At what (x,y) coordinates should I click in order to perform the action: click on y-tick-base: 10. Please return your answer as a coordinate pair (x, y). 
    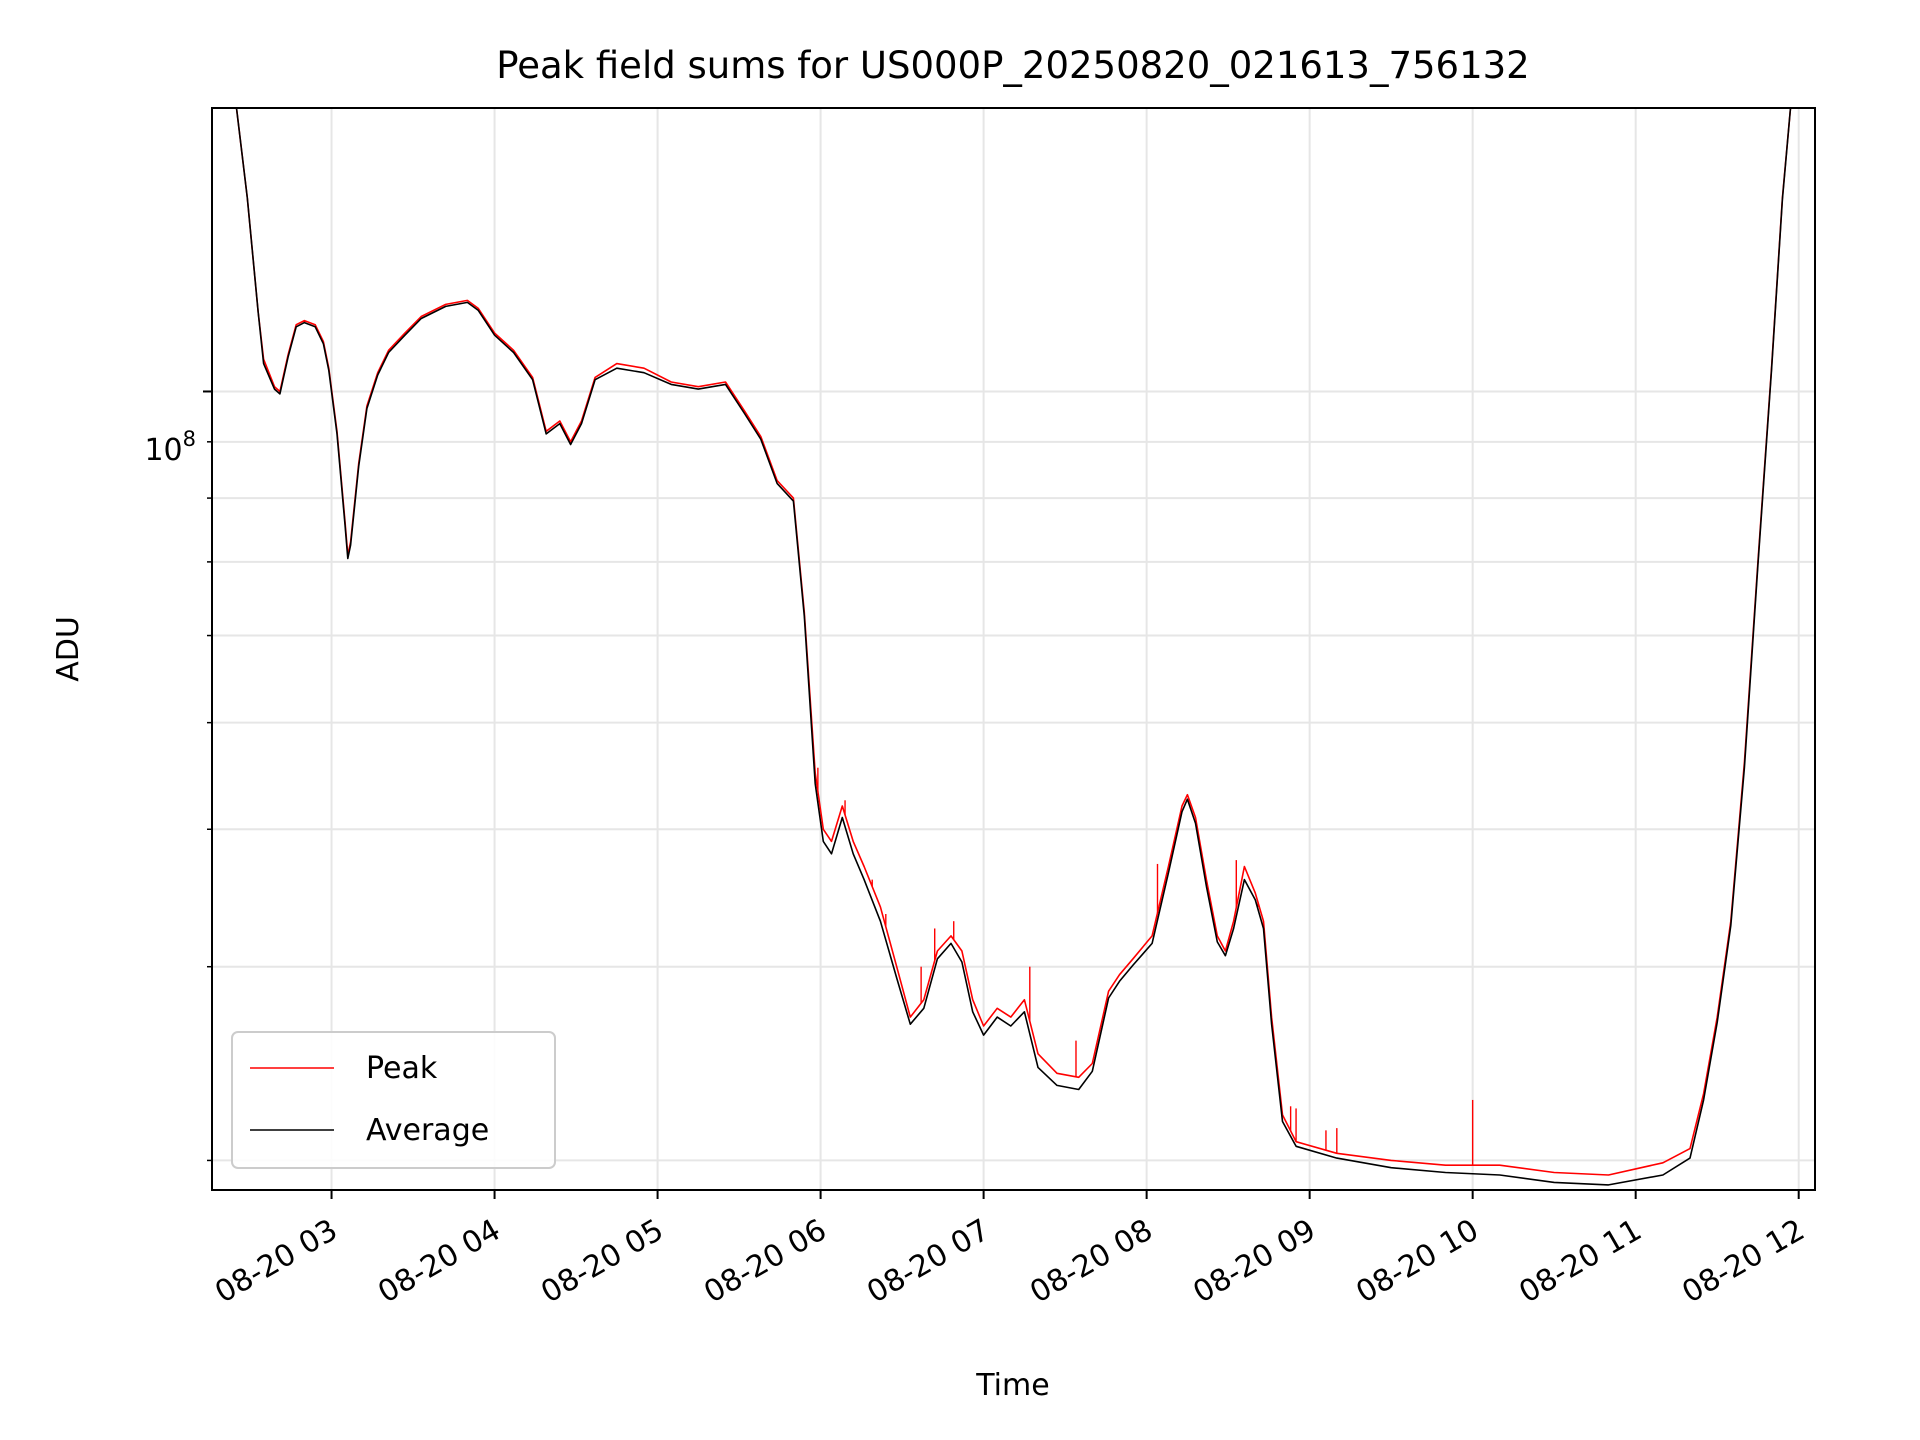
    Looking at the image, I should click on (163, 450).